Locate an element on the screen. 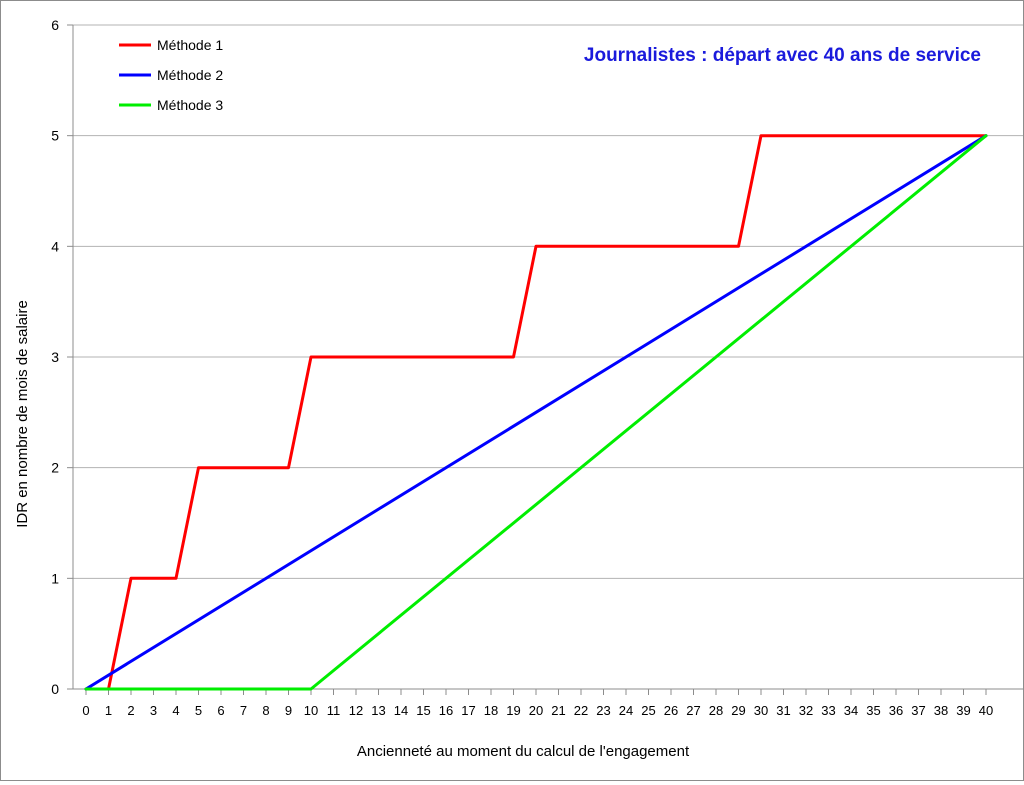 The image size is (1024, 785). y-tick-label: 4 is located at coordinates (55, 246).